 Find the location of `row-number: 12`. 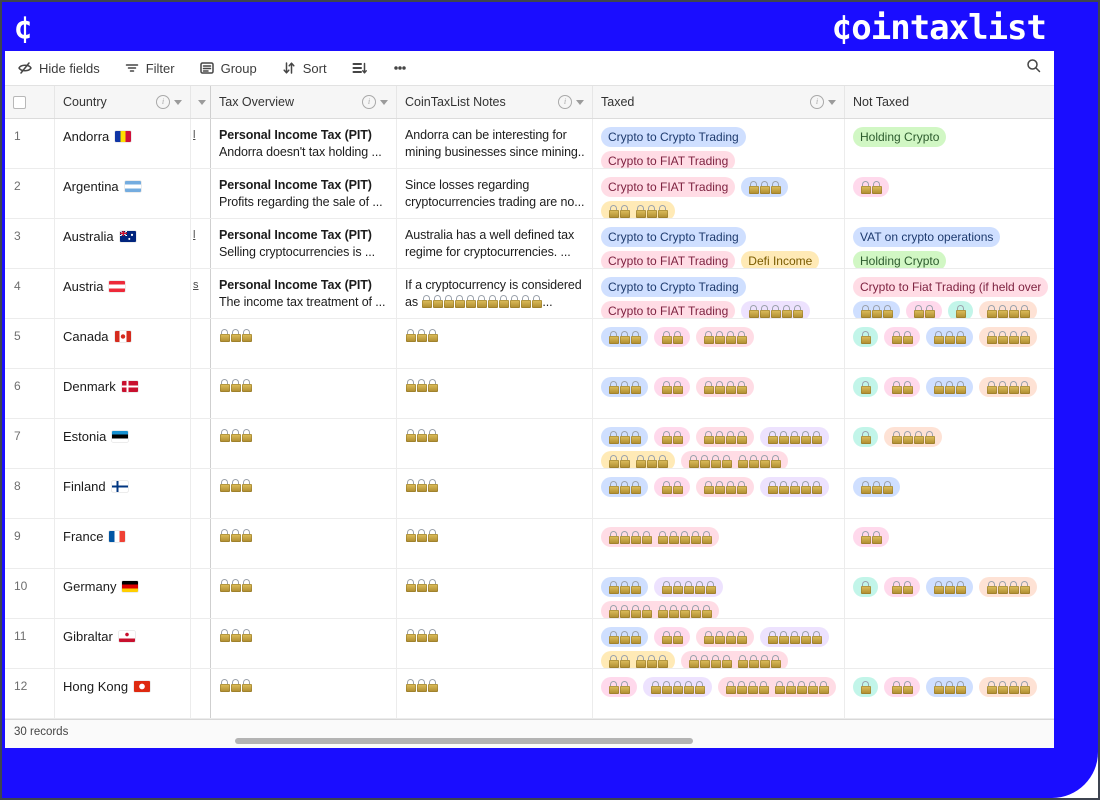

row-number: 12 is located at coordinates (30, 693).